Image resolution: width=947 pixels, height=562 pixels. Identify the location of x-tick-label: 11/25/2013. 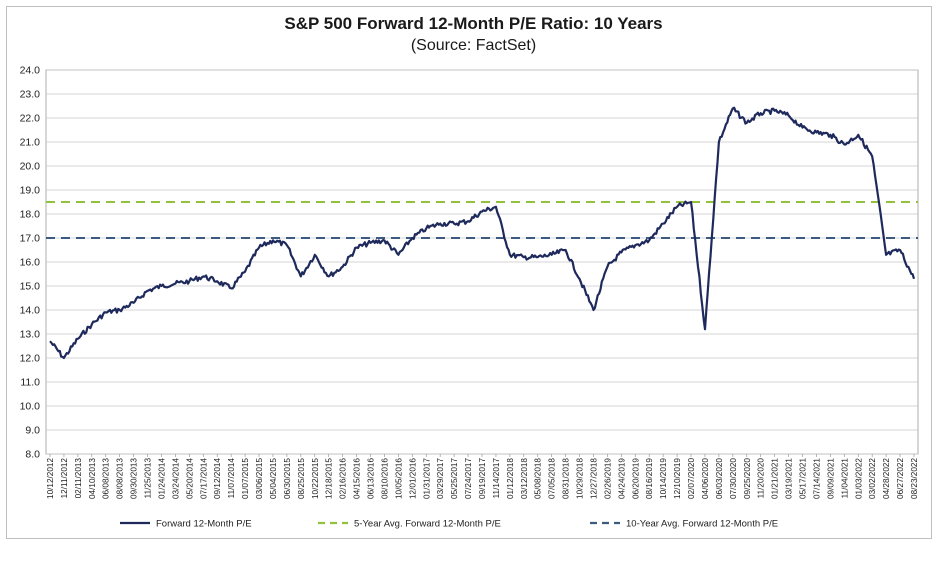
(148, 478).